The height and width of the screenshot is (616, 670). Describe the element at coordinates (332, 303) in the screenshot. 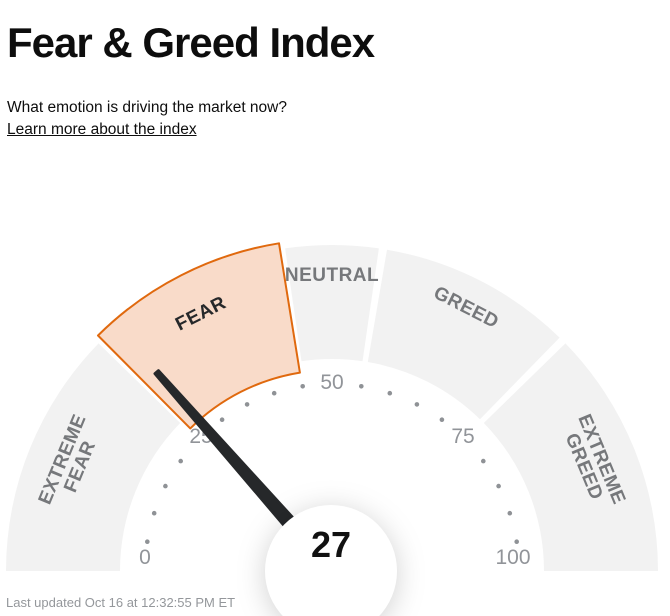

I see `segment-neutral` at that location.